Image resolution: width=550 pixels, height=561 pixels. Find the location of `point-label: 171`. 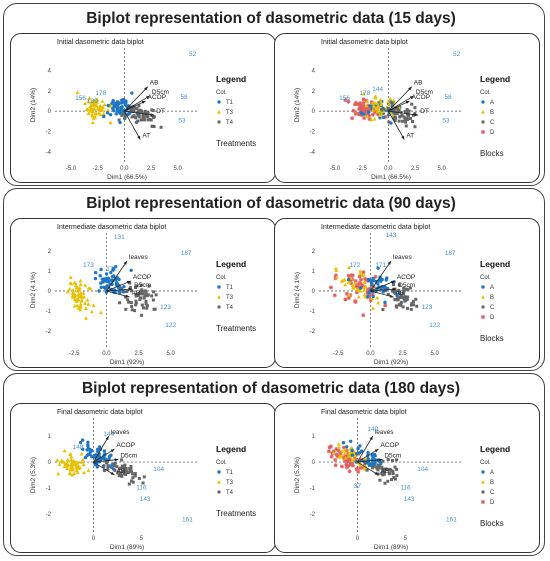

point-label: 171 is located at coordinates (380, 265).